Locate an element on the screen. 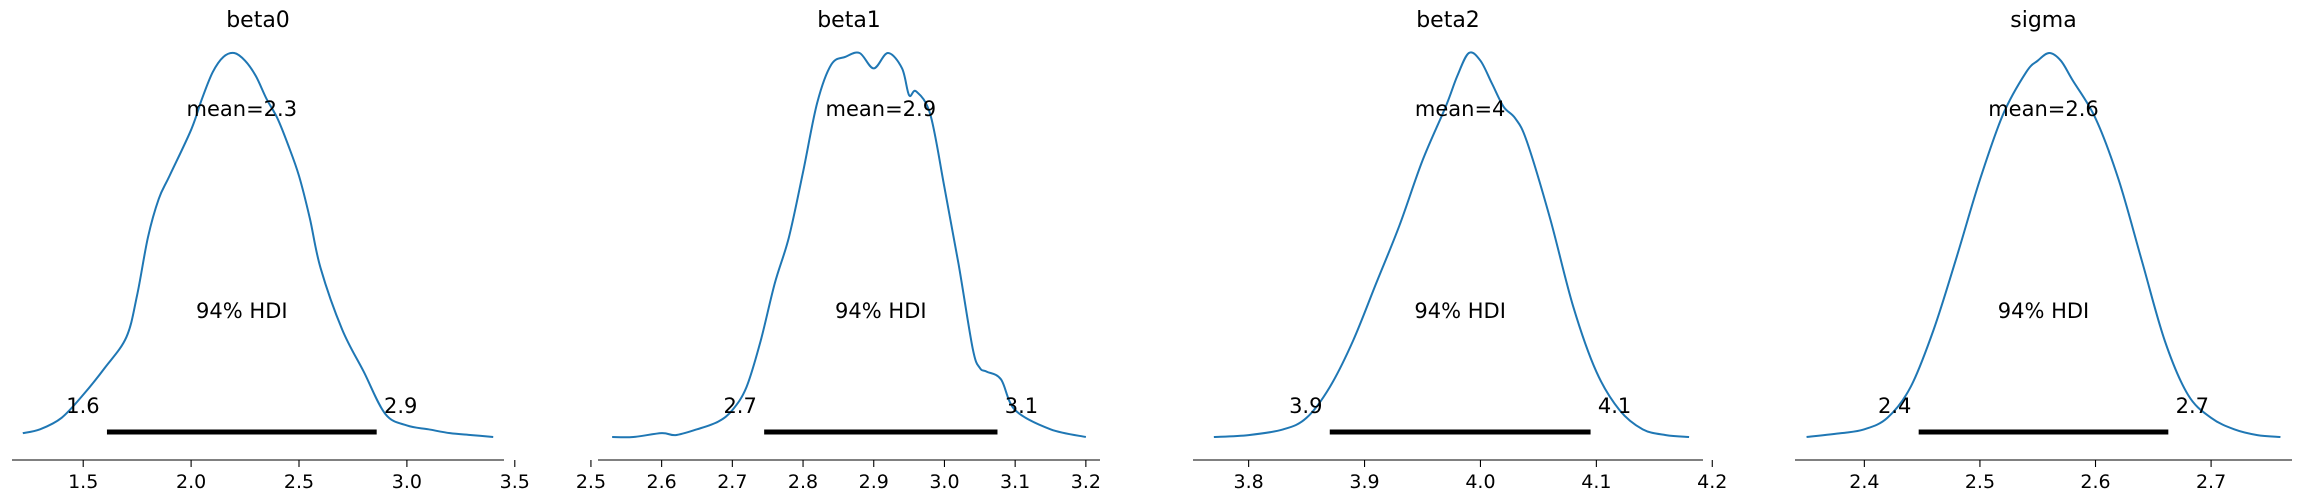  hdi-high-label: 2.9 is located at coordinates (400, 406).